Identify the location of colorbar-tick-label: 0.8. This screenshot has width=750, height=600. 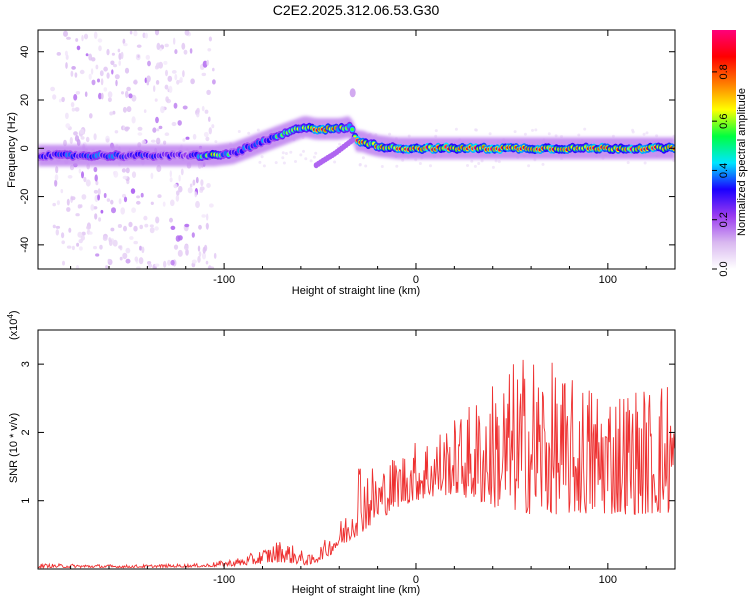
(724, 71).